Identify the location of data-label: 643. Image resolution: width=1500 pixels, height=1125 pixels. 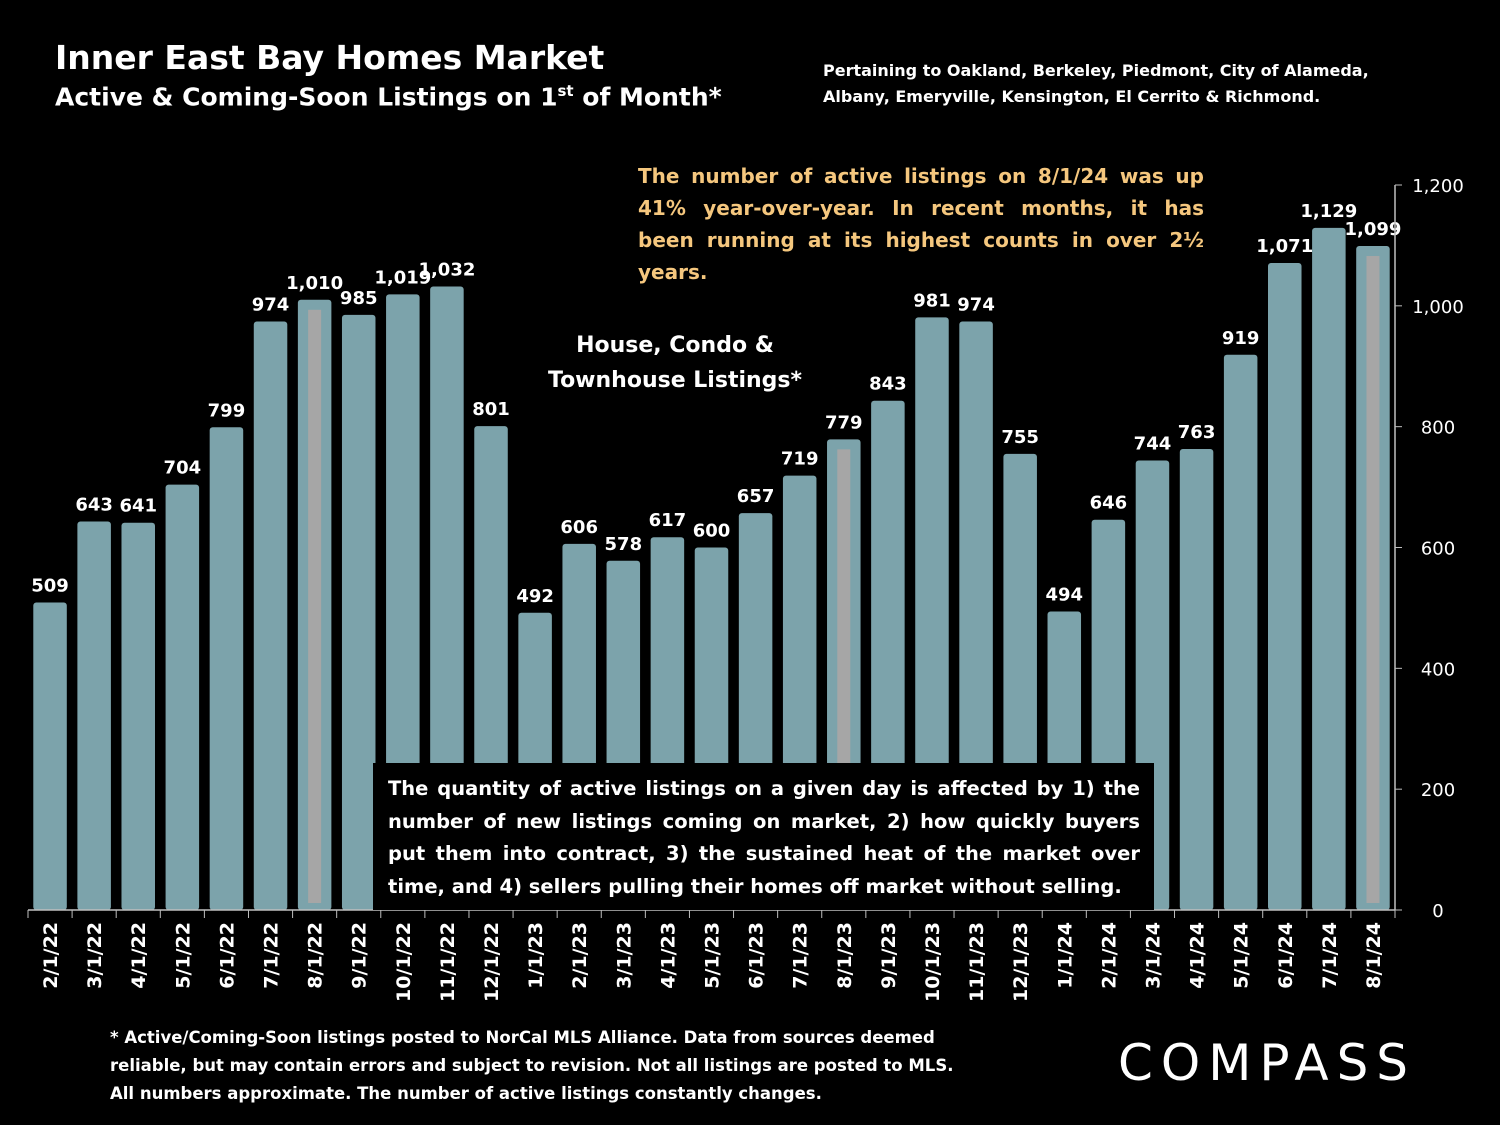
(94, 505).